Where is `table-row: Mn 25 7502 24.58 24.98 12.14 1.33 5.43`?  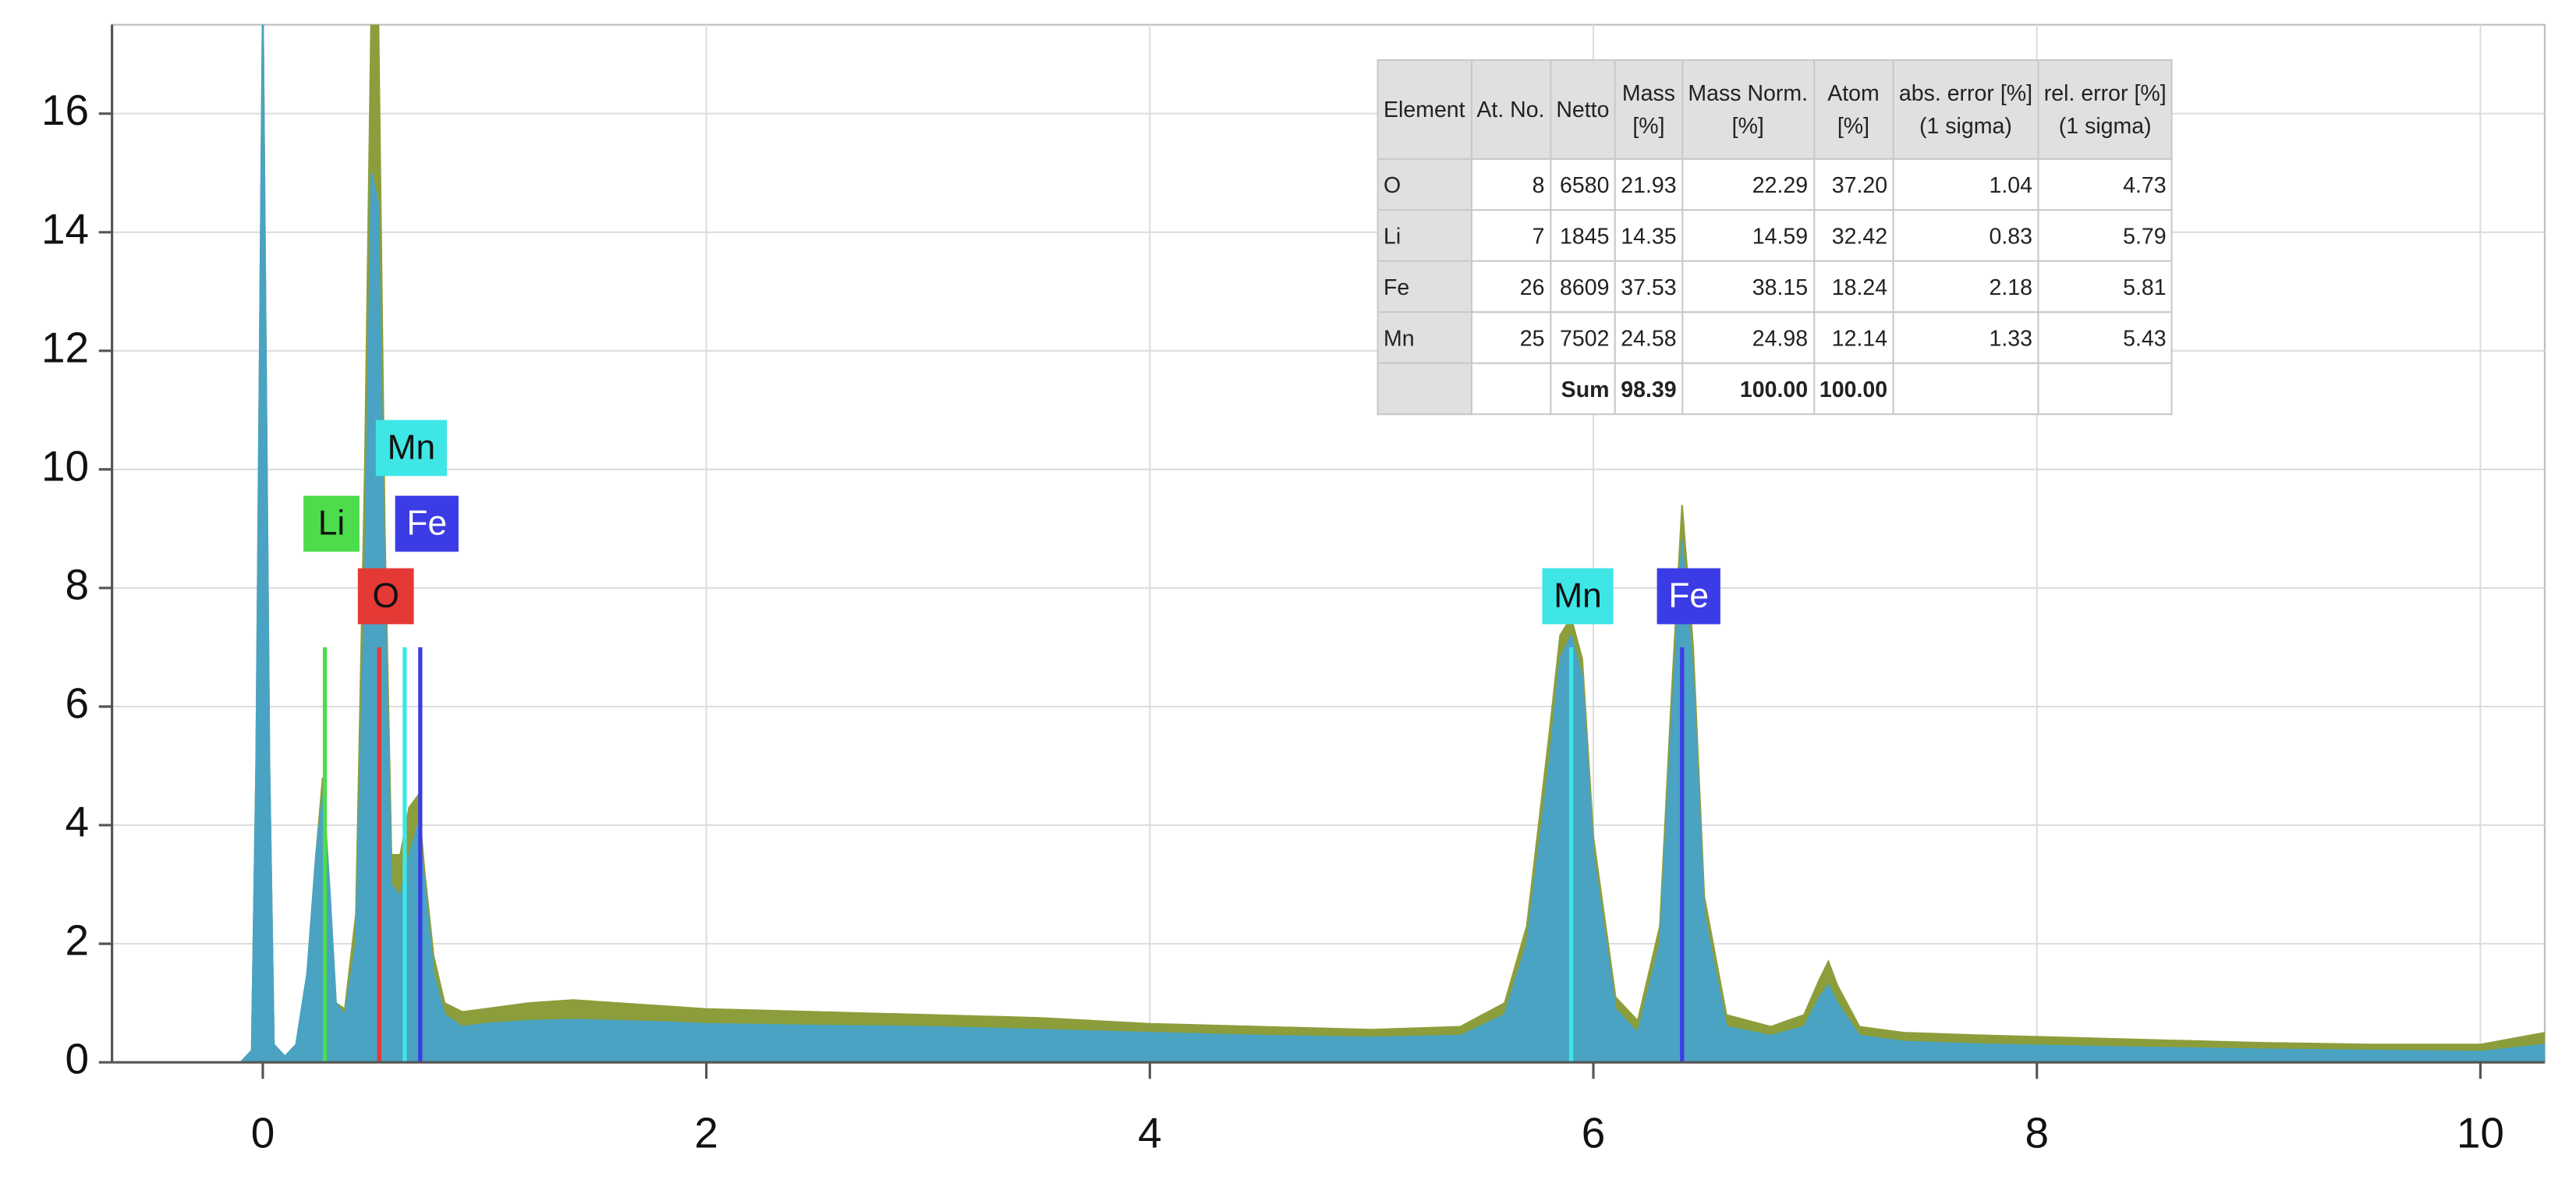
table-row: Mn 25 7502 24.58 24.98 12.14 1.33 5.43 is located at coordinates (1775, 337).